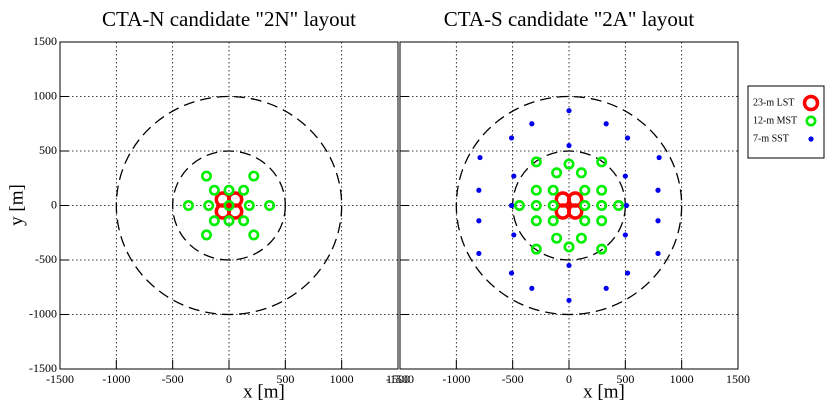 The height and width of the screenshot is (409, 830). What do you see at coordinates (43, 368) in the screenshot?
I see `y-tick-label: -1500` at bounding box center [43, 368].